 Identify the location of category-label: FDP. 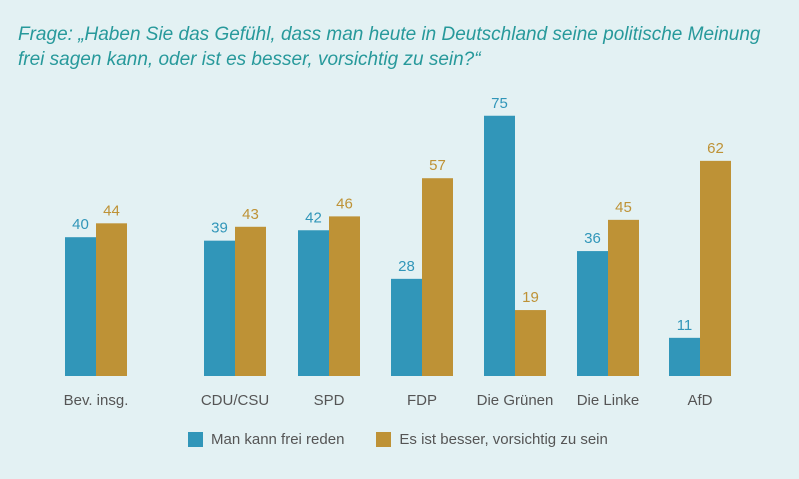
(422, 400).